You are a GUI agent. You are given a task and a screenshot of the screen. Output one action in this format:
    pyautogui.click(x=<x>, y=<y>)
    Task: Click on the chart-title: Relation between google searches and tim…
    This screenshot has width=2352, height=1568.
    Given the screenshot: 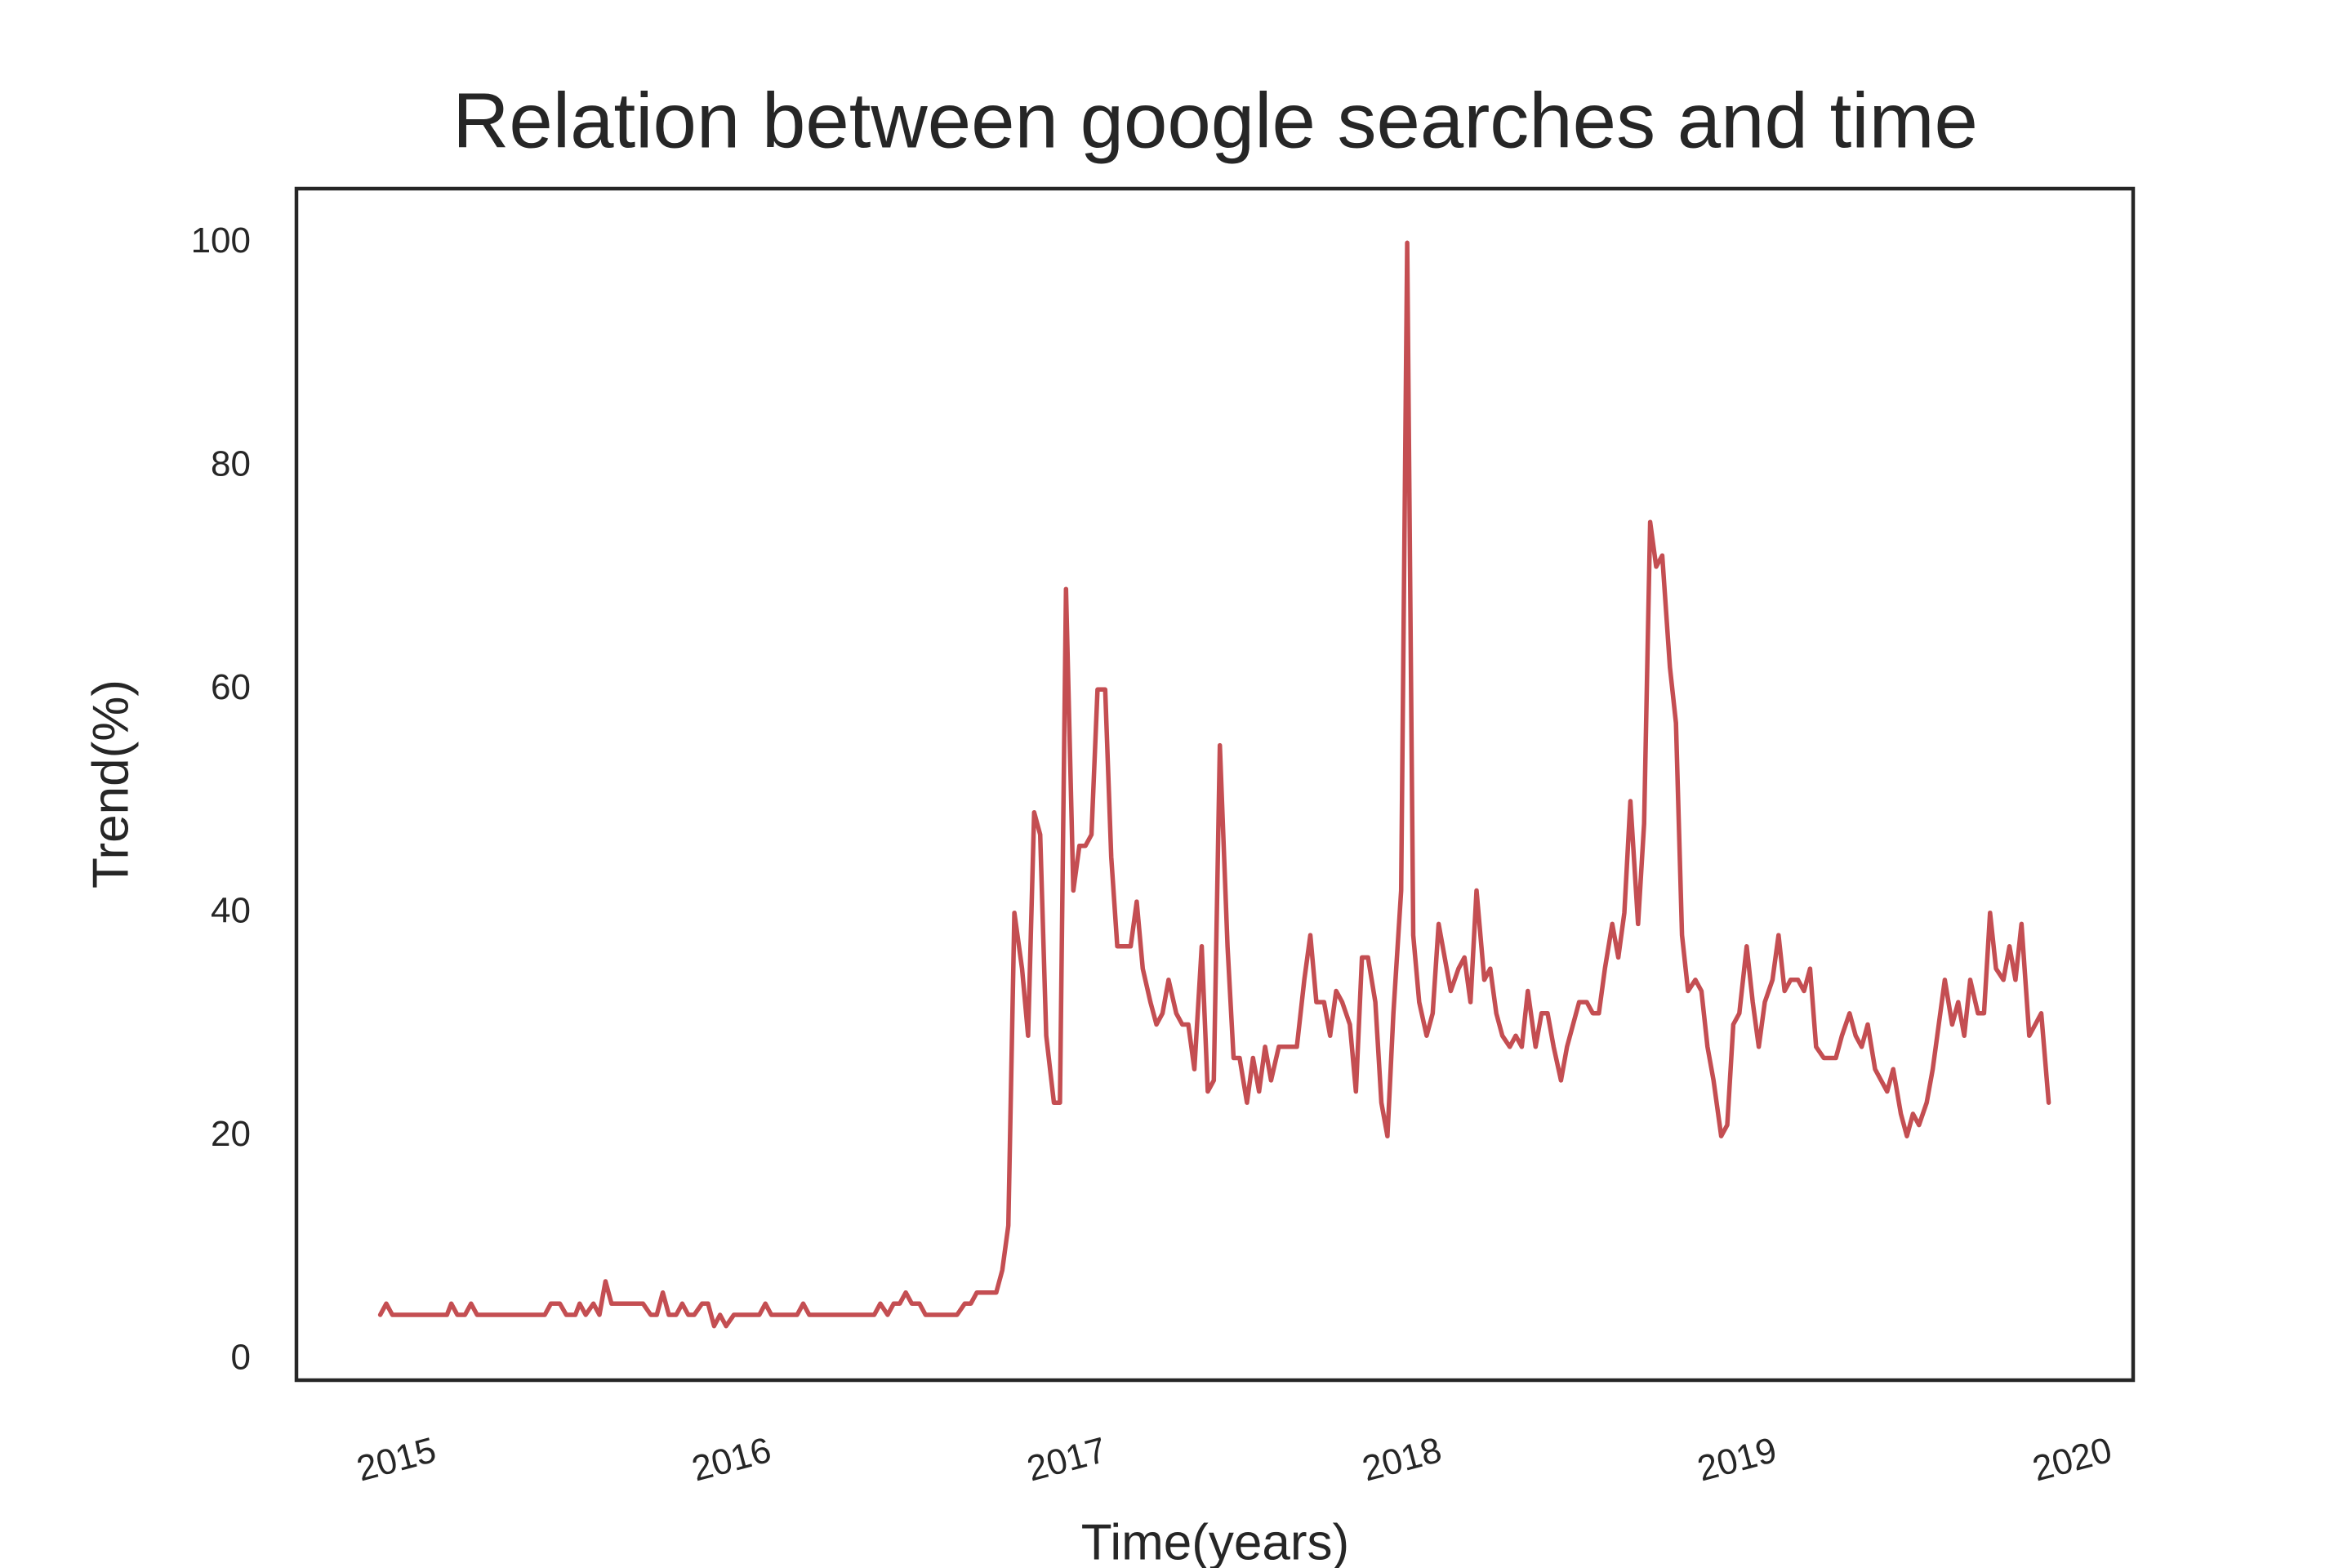 What is the action you would take?
    pyautogui.click(x=1215, y=121)
    